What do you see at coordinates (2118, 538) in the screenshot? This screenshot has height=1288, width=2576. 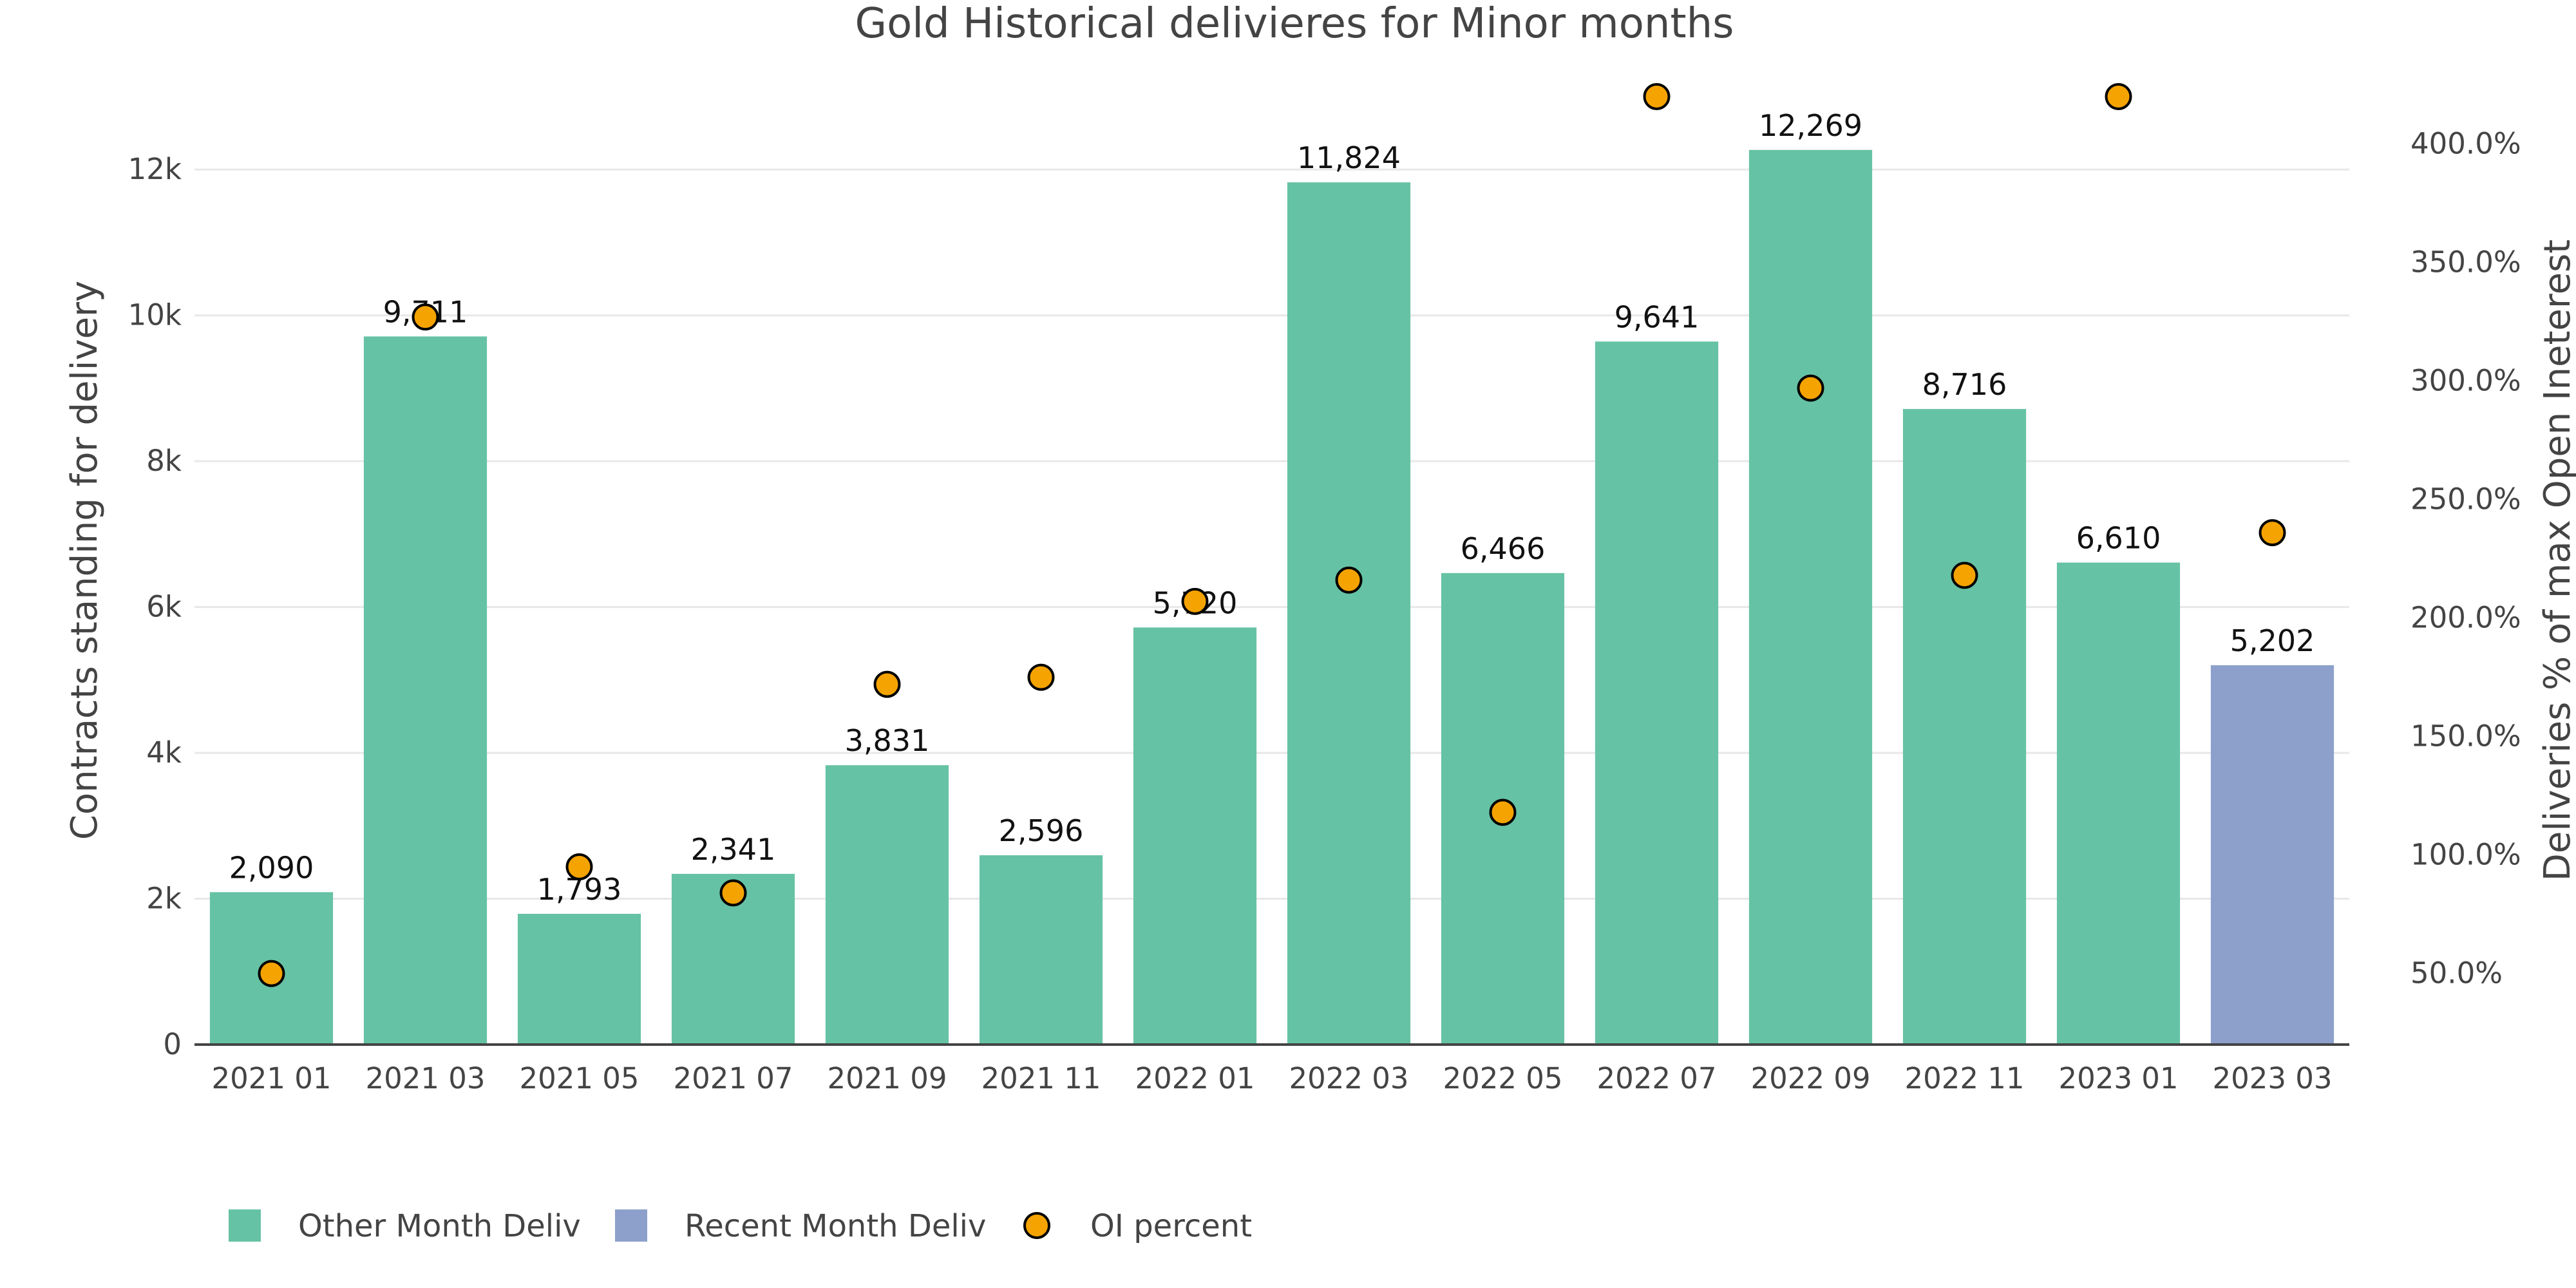 I see `bar-value-label: 6,610` at bounding box center [2118, 538].